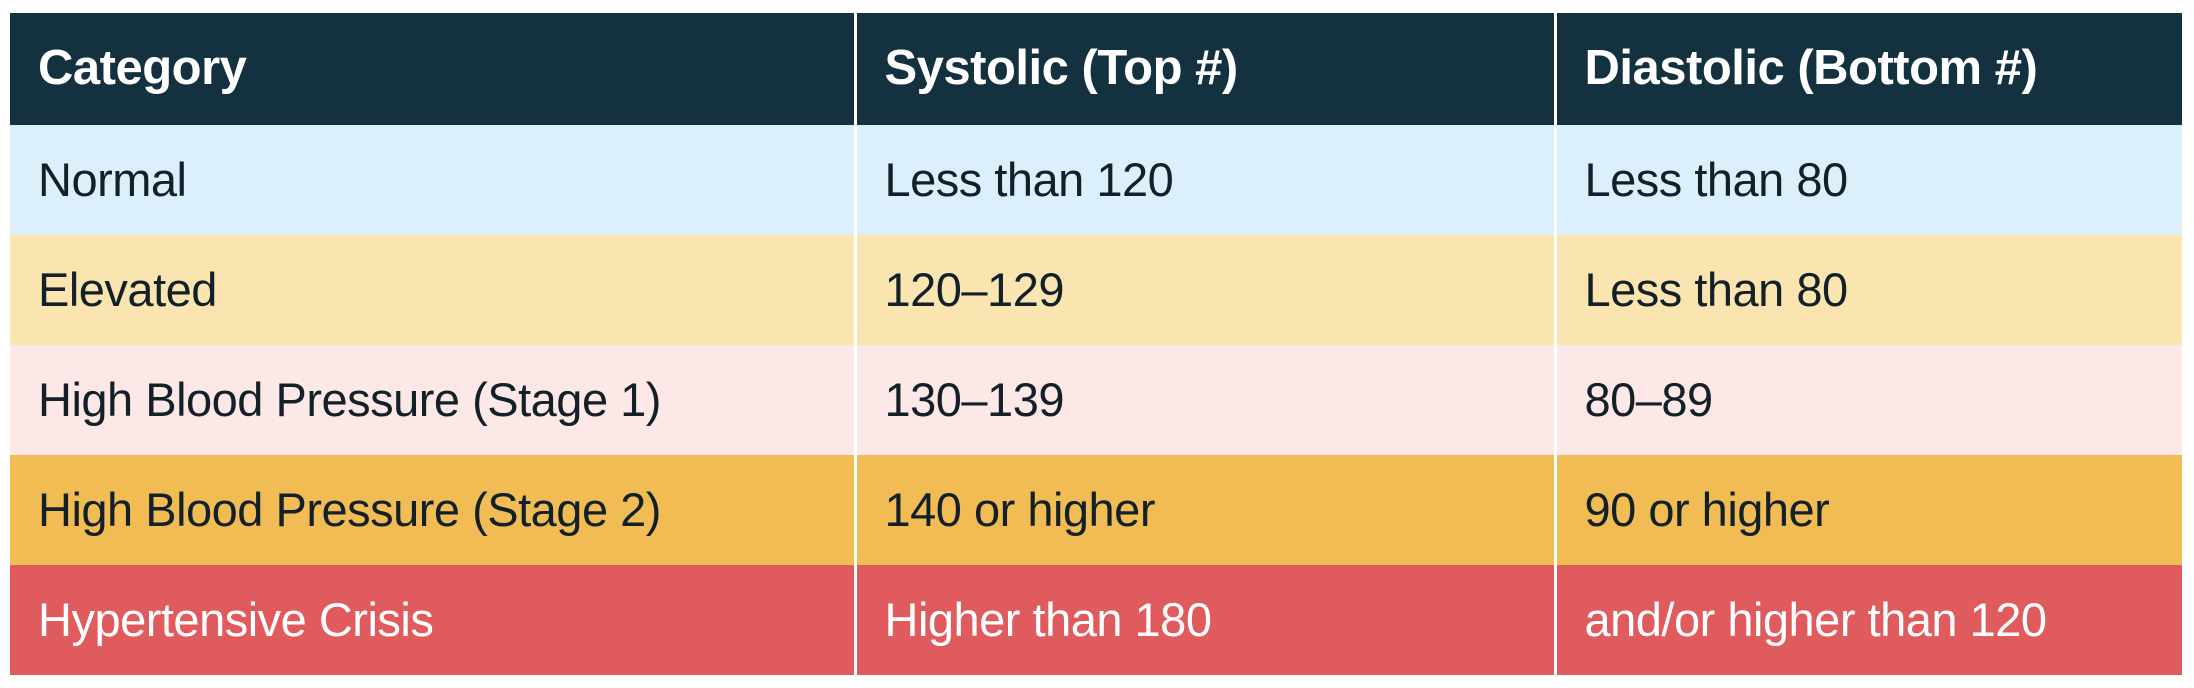 The image size is (2194, 688). What do you see at coordinates (1204, 180) in the screenshot?
I see `cell-systolic: Less than 120` at bounding box center [1204, 180].